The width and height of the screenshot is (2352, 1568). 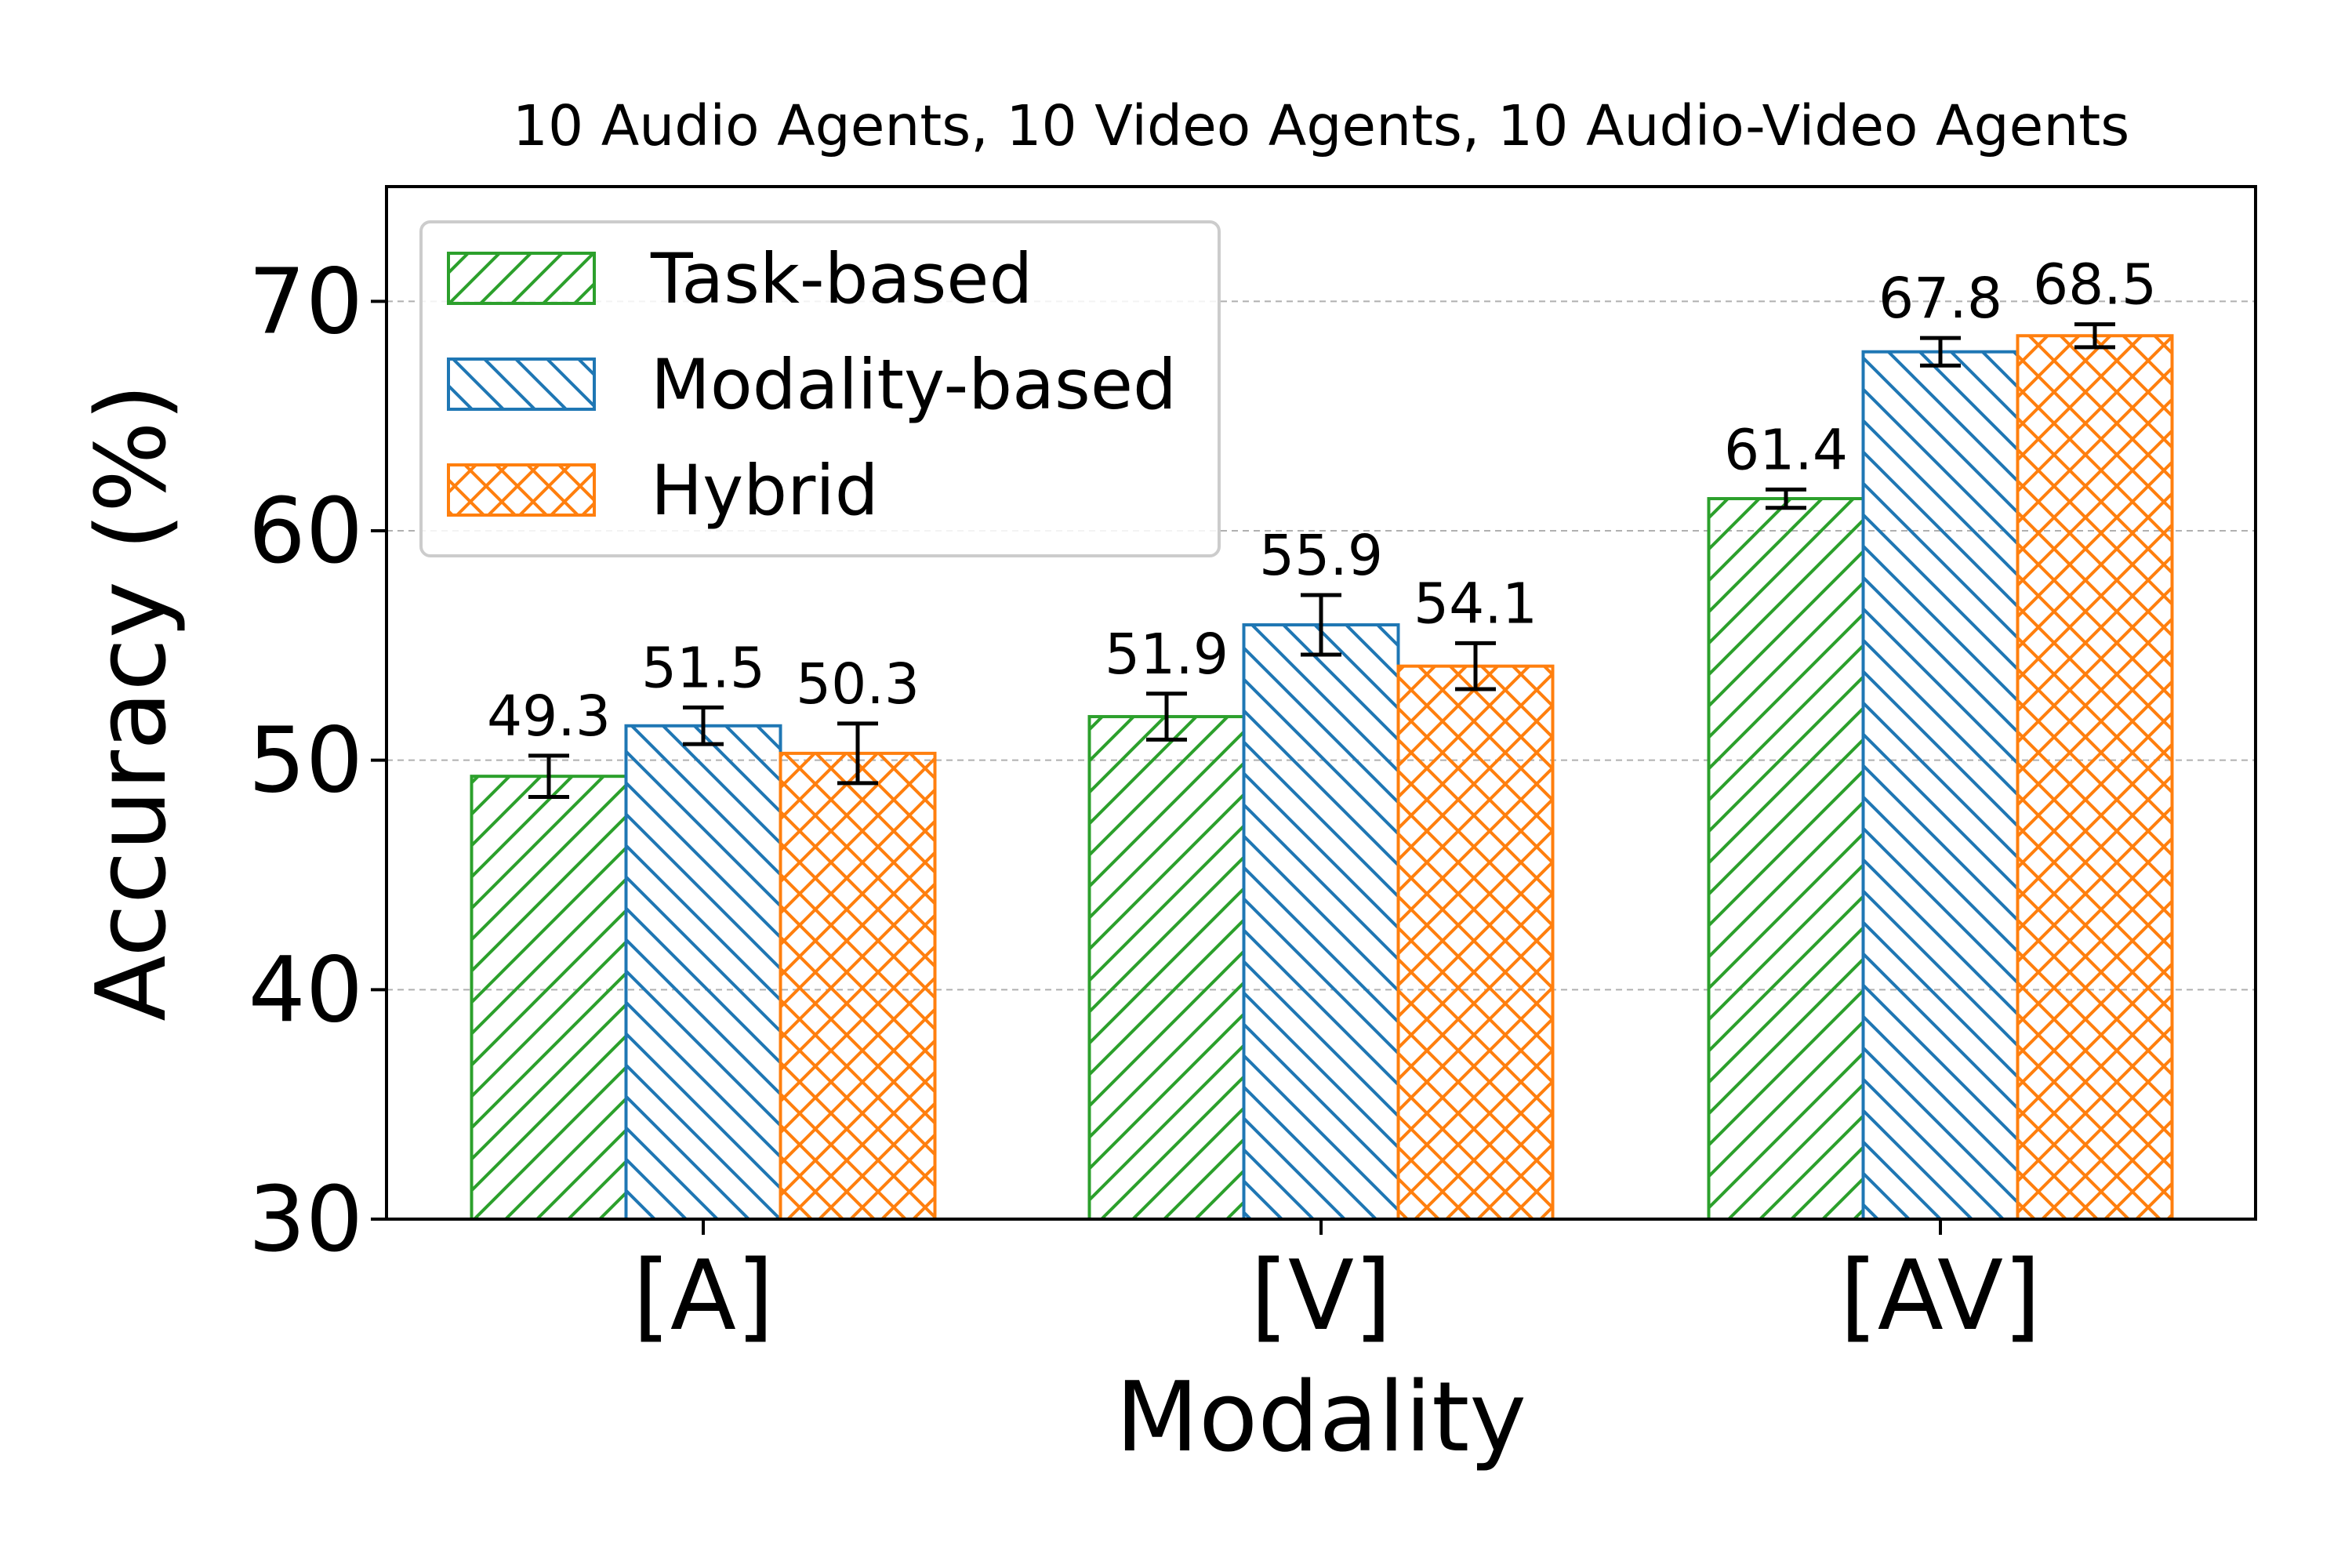 What do you see at coordinates (549, 716) in the screenshot?
I see `data-label: 49.3` at bounding box center [549, 716].